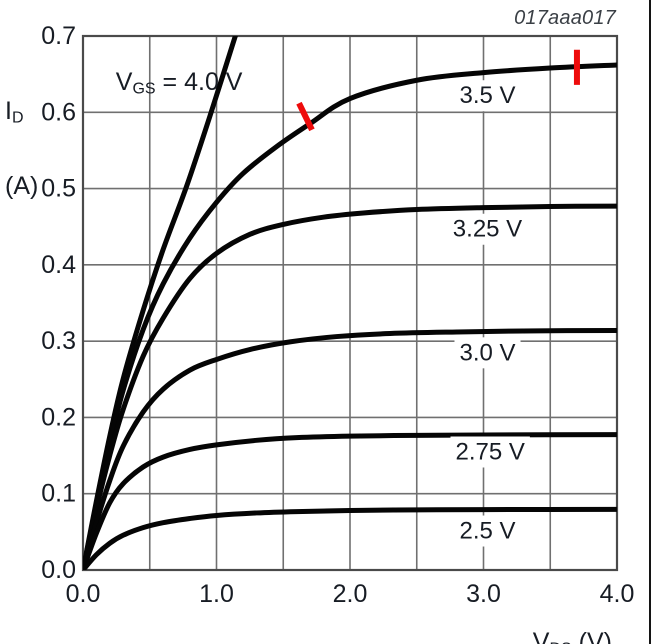  I want to click on x-tick-label: 0.0, so click(83, 594).